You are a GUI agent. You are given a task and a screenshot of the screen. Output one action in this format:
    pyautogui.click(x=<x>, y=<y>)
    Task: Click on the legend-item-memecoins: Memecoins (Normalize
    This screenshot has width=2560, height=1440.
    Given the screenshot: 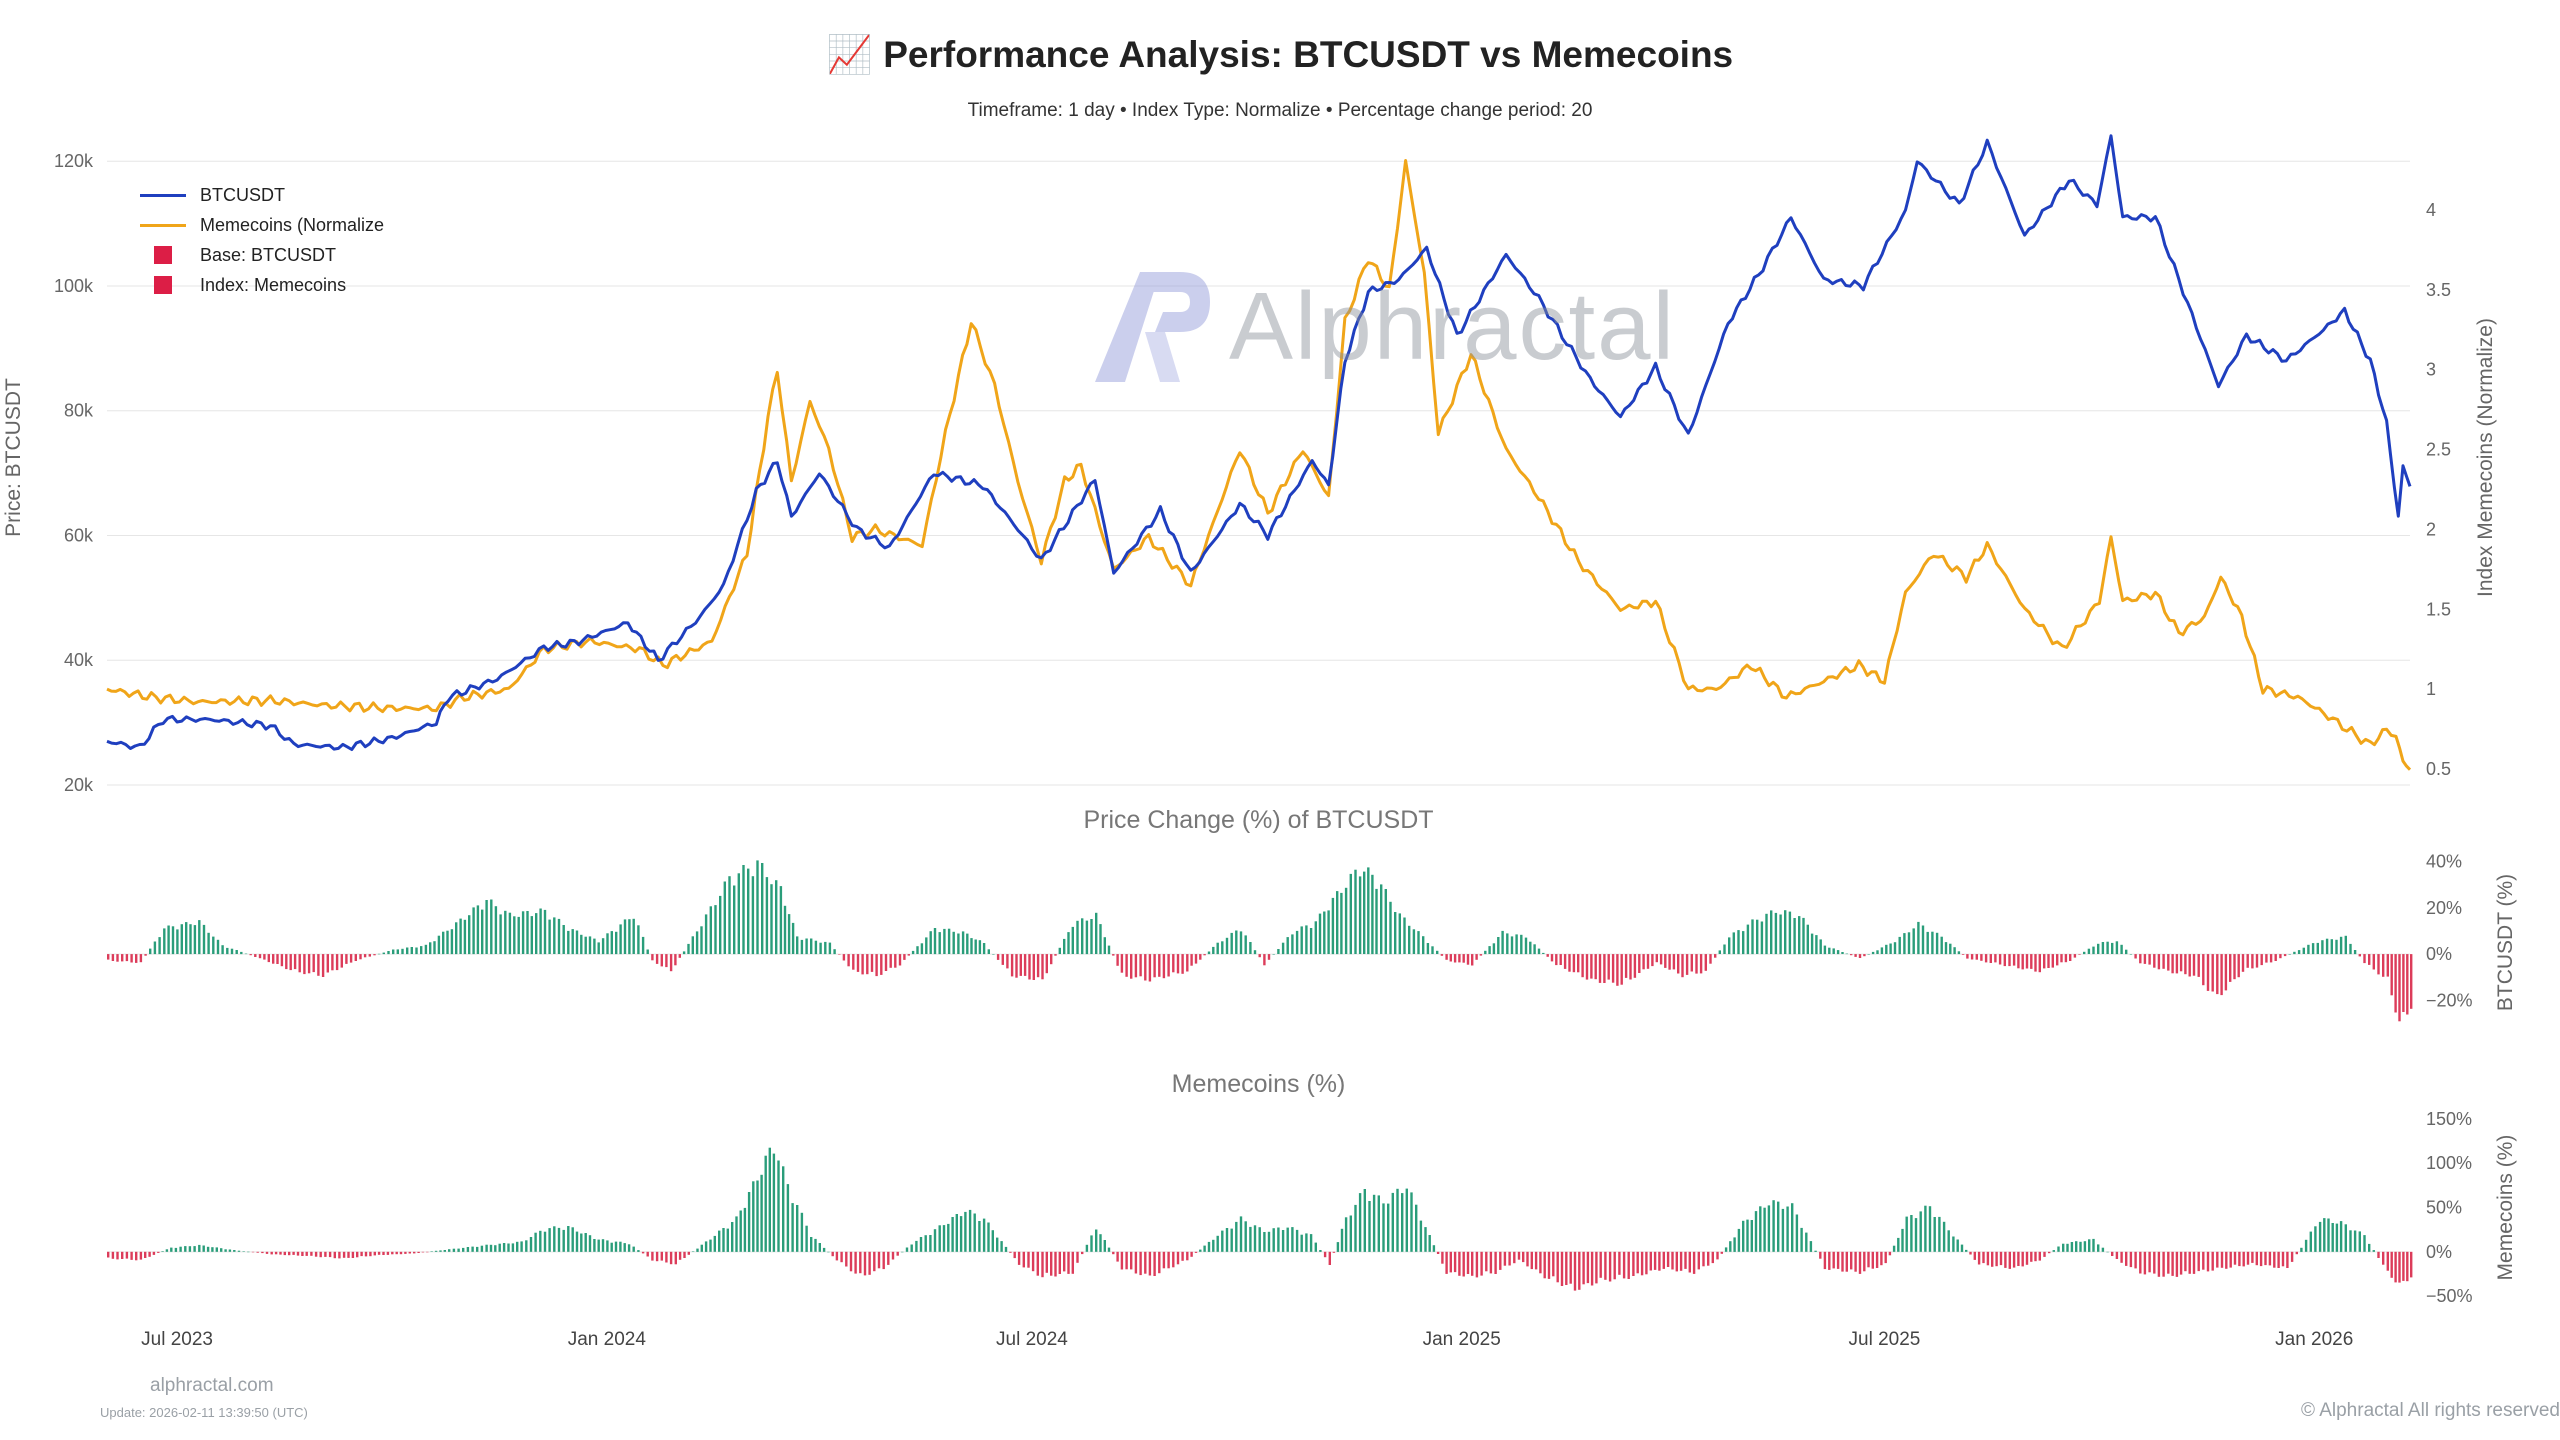 What is the action you would take?
    pyautogui.click(x=262, y=225)
    